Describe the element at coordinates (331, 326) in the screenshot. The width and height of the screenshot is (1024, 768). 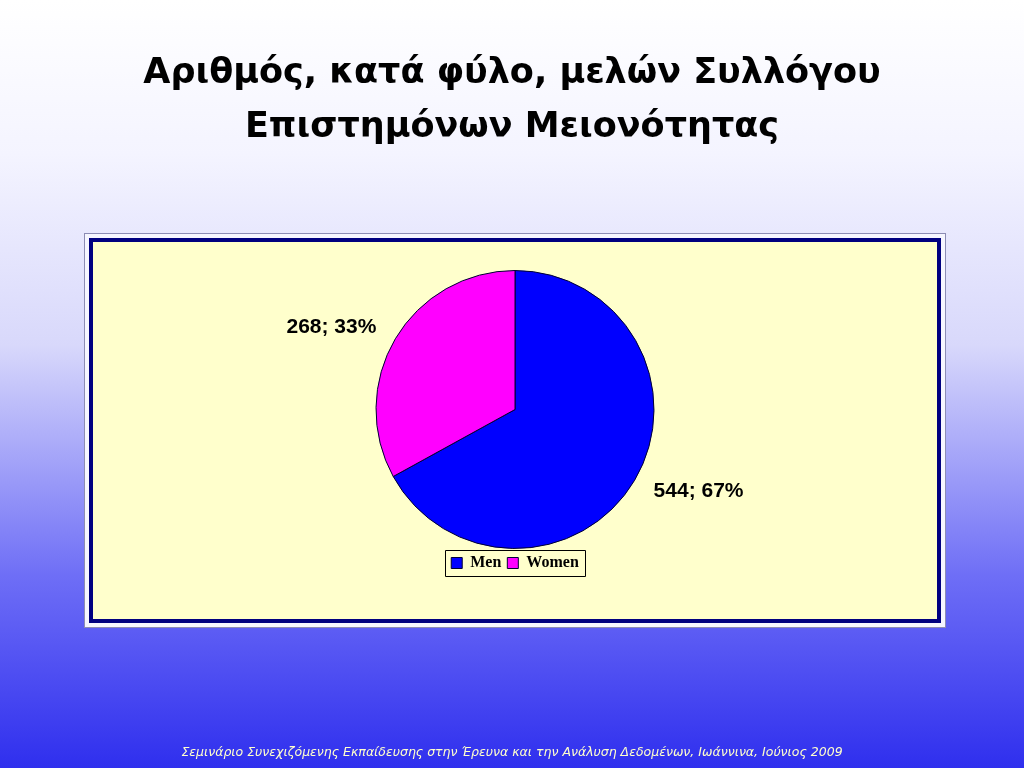
I see `data-label: 268; 33%` at that location.